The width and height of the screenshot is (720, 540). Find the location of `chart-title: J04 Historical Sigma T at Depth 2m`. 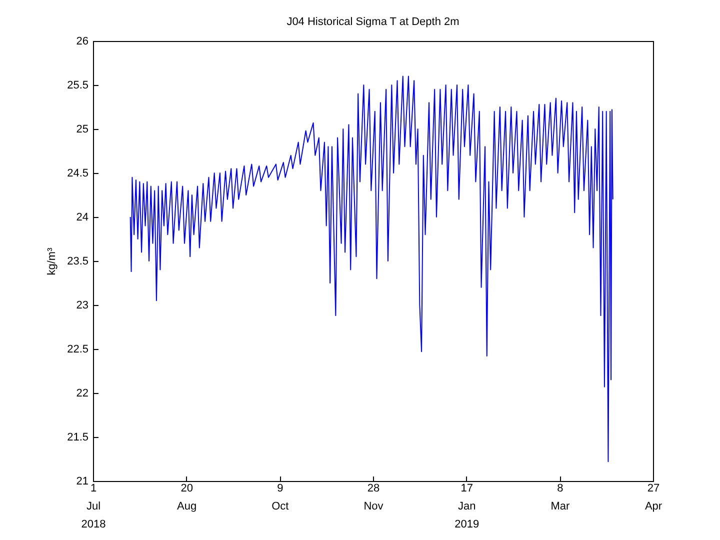

chart-title: J04 Historical Sigma T at Depth 2m is located at coordinates (373, 22).